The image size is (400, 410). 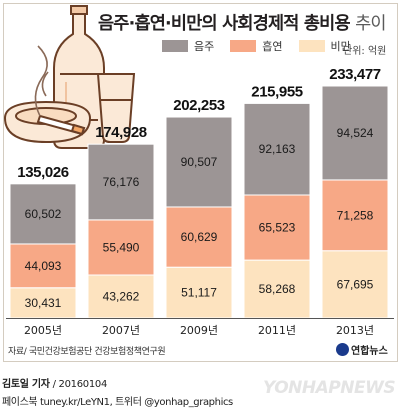 What do you see at coordinates (272, 46) in the screenshot?
I see `legend-label-smoking: 흡연` at bounding box center [272, 46].